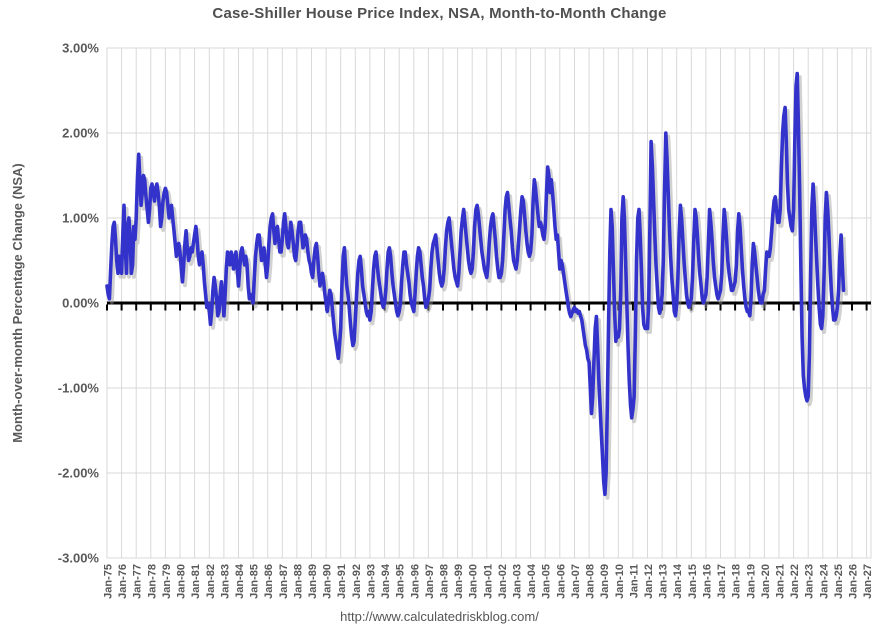 The width and height of the screenshot is (879, 630). I want to click on x-tick-label: Jan-77, so click(138, 581).